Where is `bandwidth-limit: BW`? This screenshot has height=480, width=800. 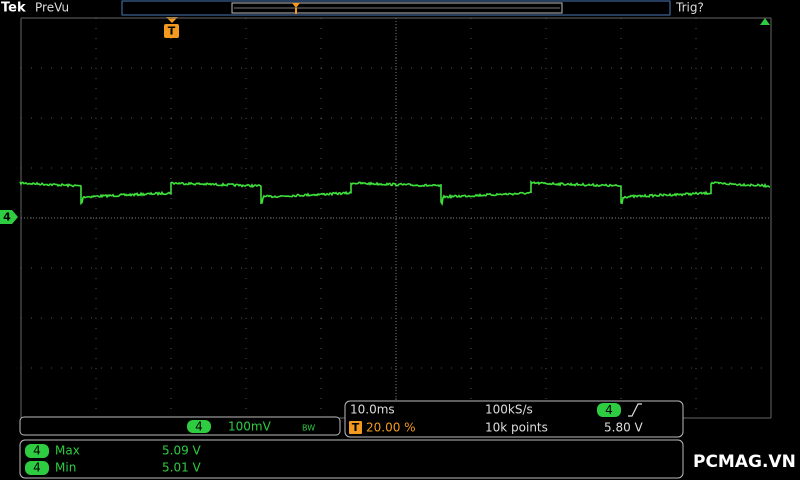
bandwidth-limit: BW is located at coordinates (308, 428).